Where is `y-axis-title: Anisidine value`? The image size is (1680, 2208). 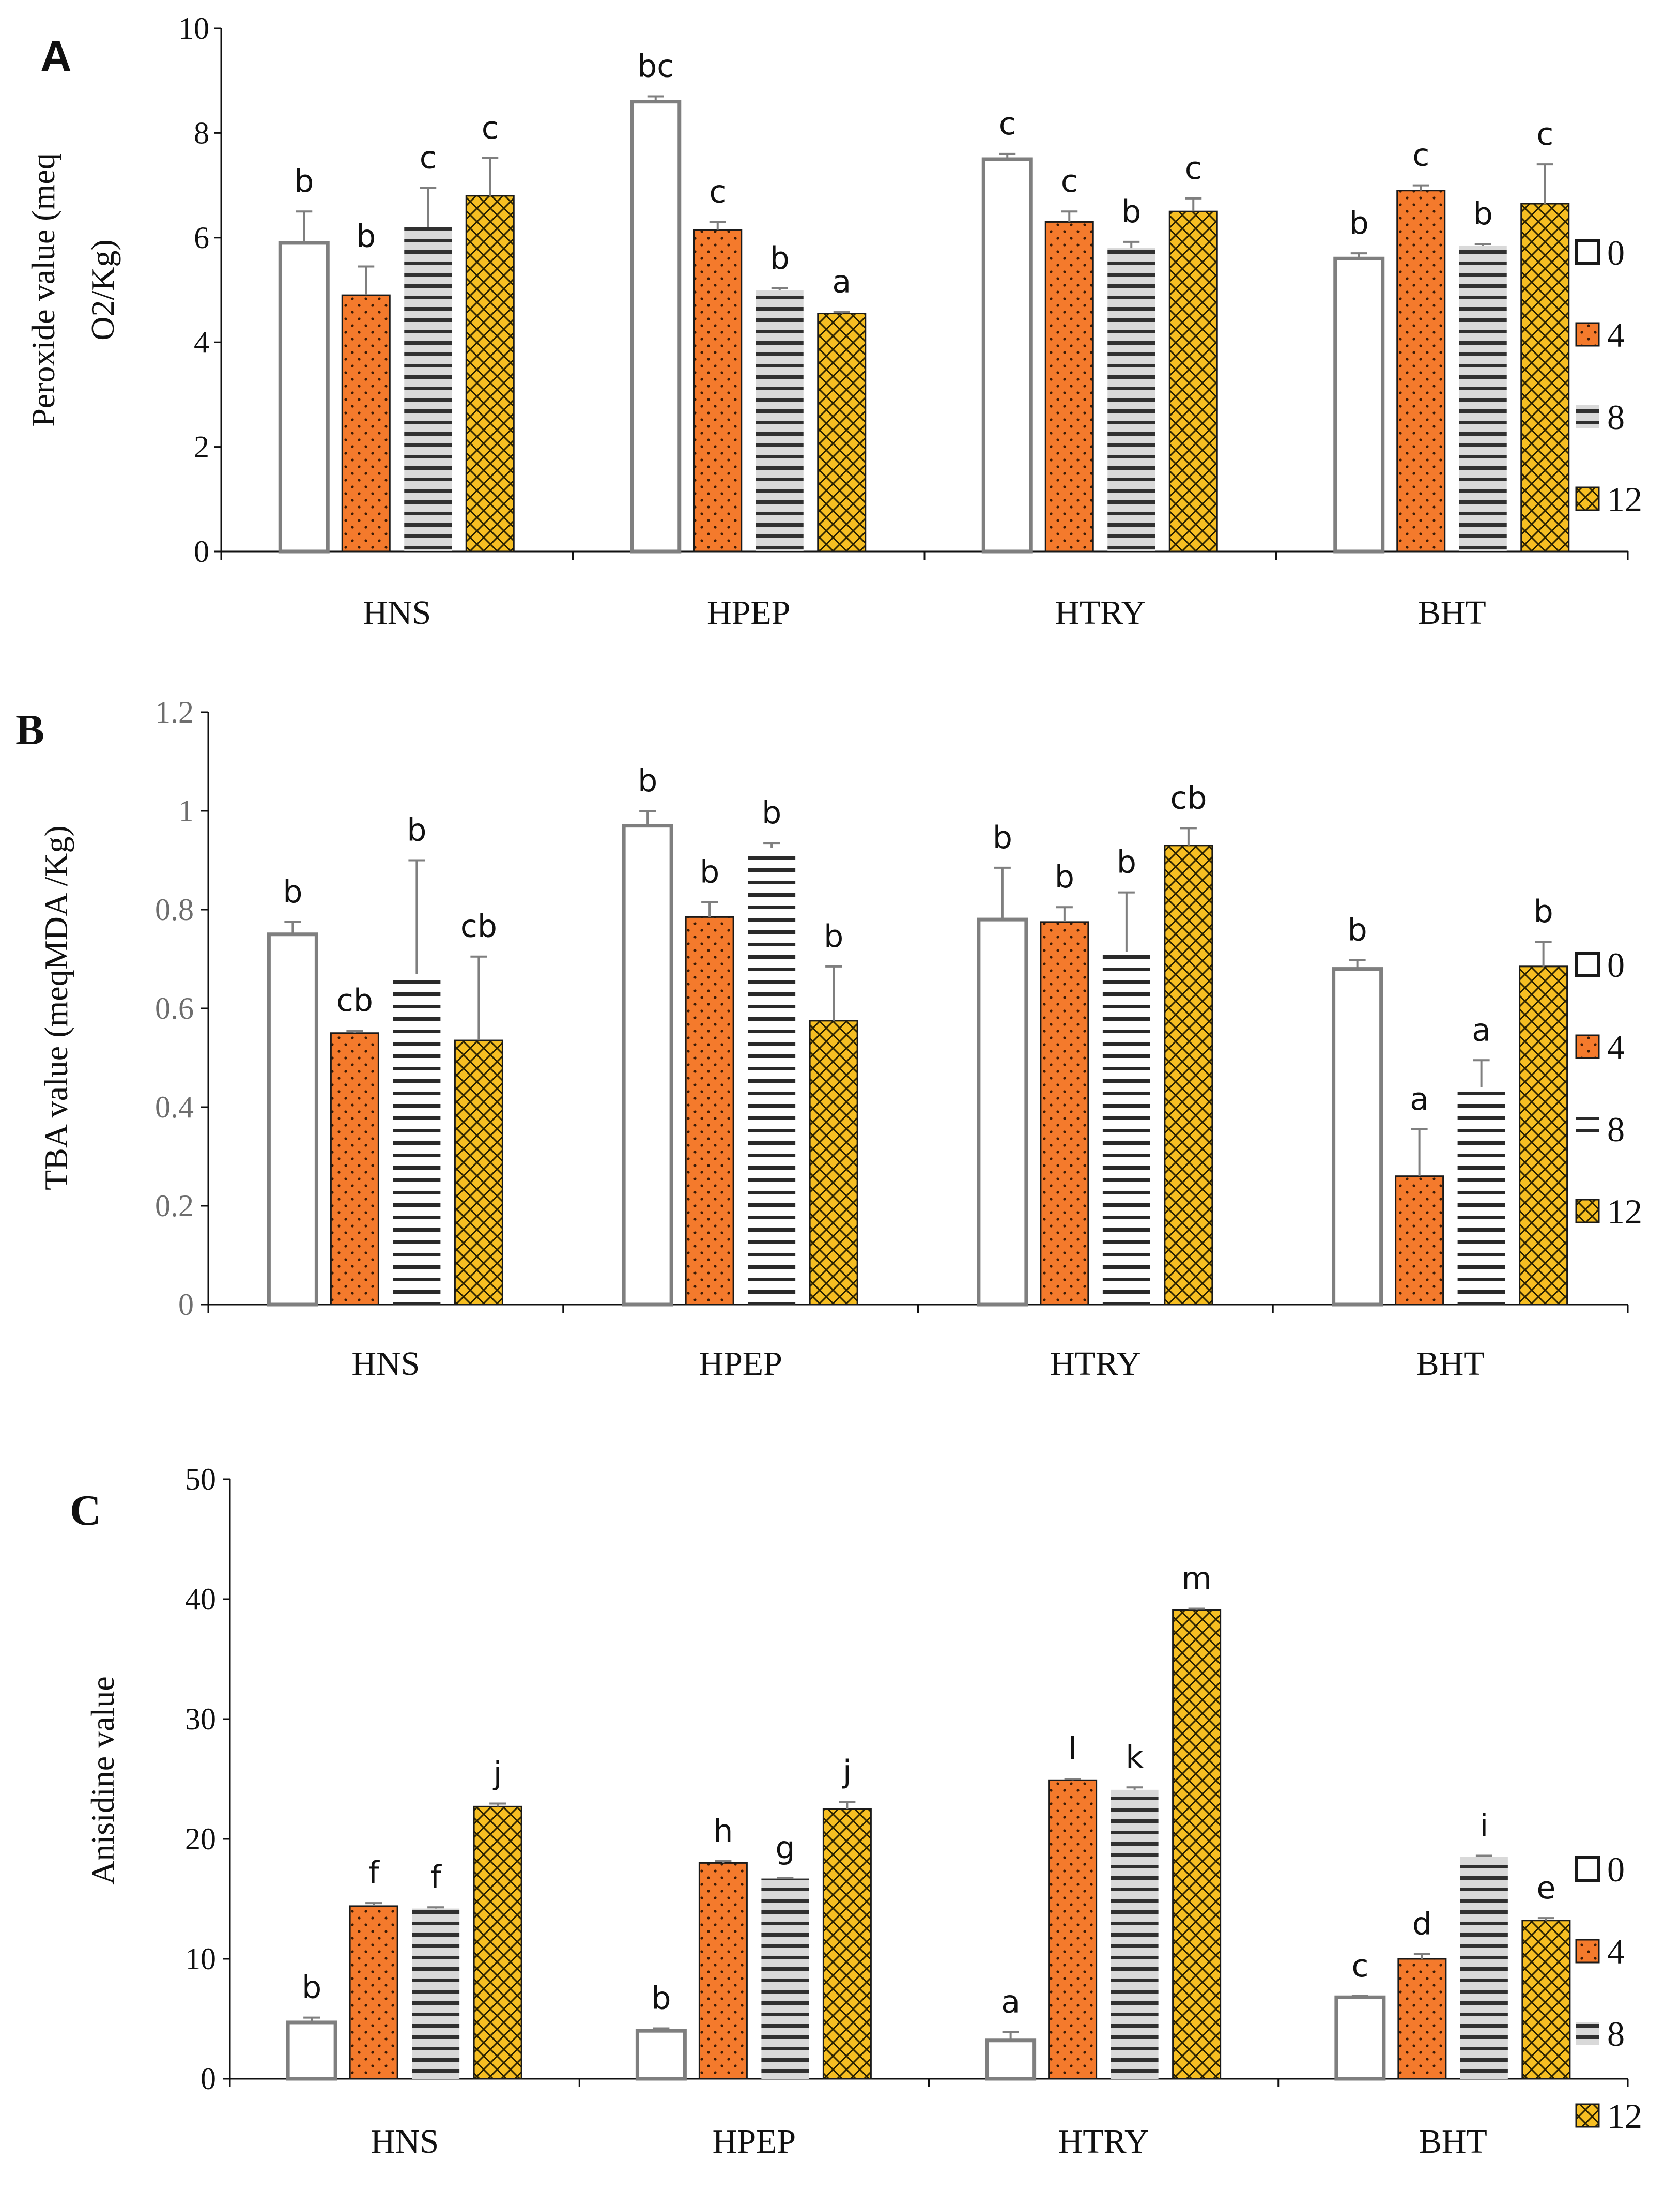 y-axis-title: Anisidine value is located at coordinates (102, 1780).